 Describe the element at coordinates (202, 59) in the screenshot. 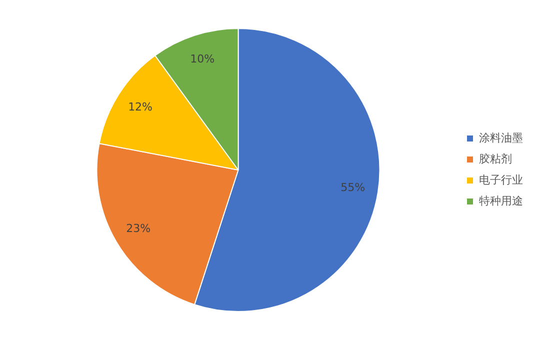

I see `data-label: 10%` at that location.